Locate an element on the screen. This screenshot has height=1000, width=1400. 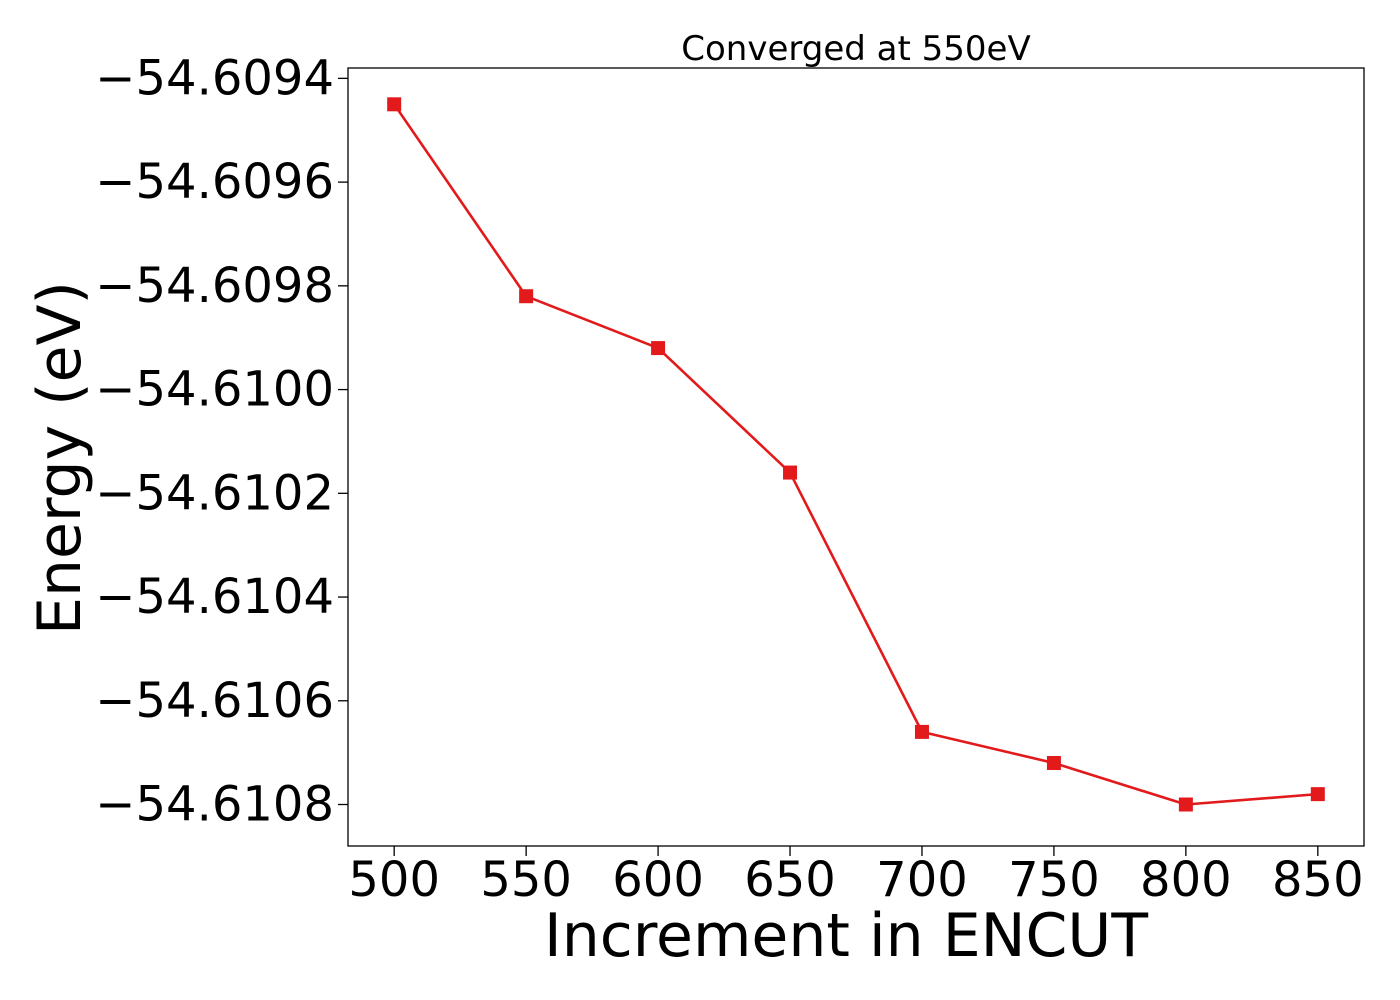
y-tick-label: −54.6096 is located at coordinates (214, 182).